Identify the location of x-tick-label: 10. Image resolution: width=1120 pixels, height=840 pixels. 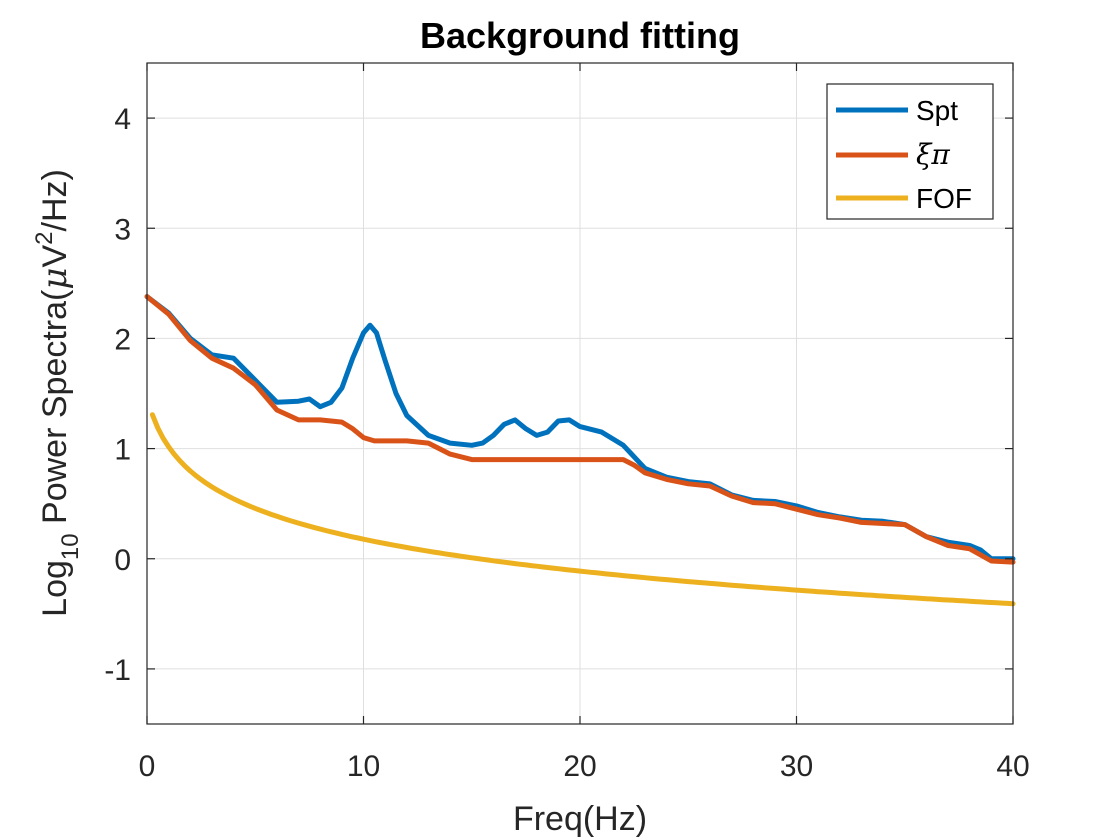
(363, 766).